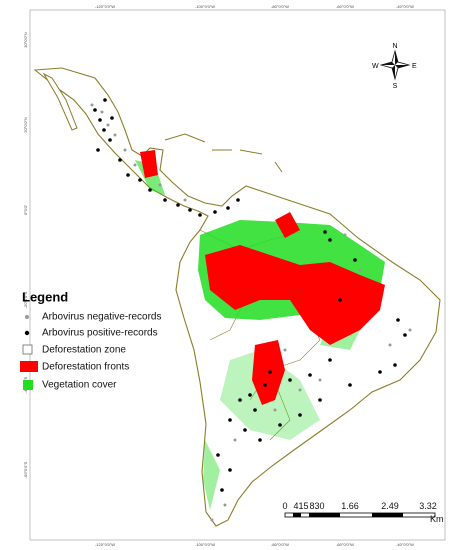 The width and height of the screenshot is (461, 550). I want to click on top-label: -100°0'0"W, so click(205, 6).